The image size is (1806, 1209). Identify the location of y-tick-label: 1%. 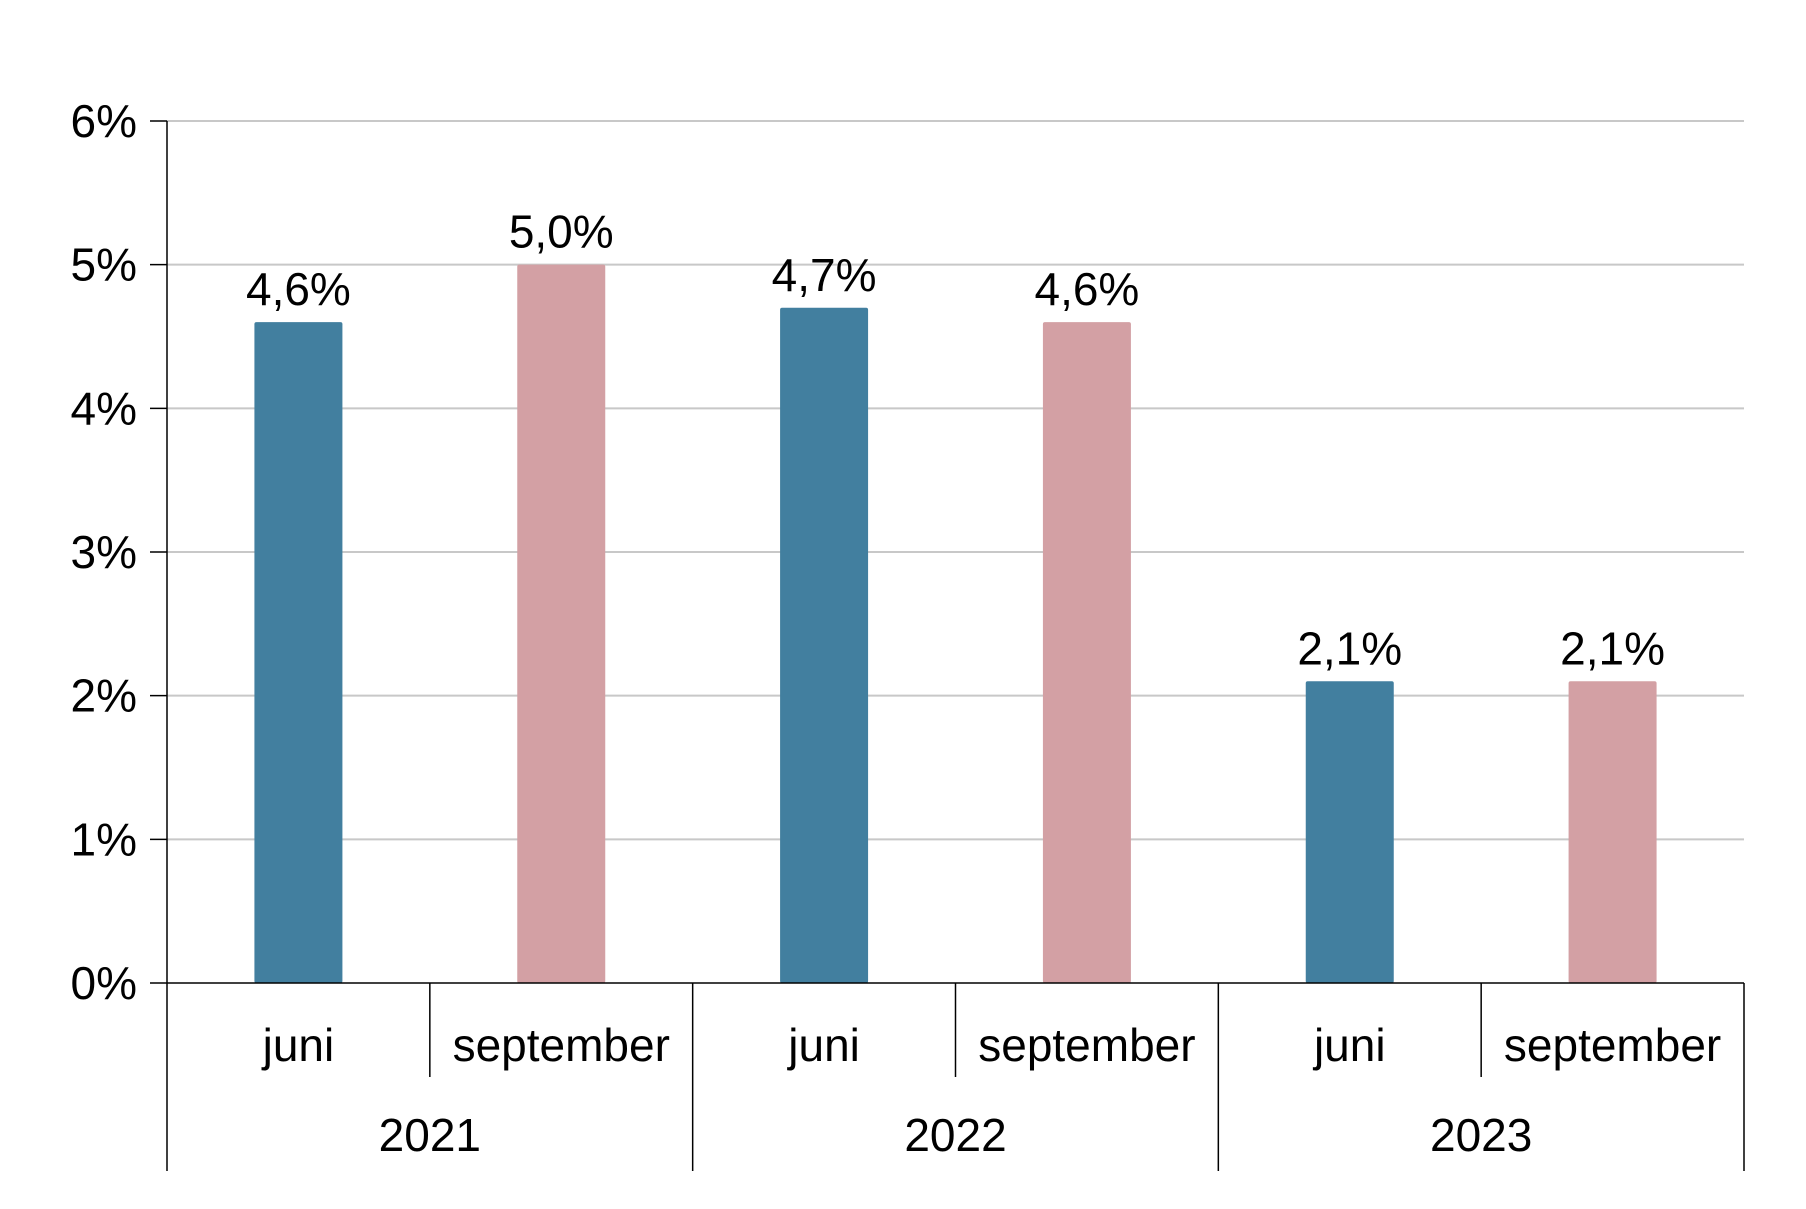
(104, 839).